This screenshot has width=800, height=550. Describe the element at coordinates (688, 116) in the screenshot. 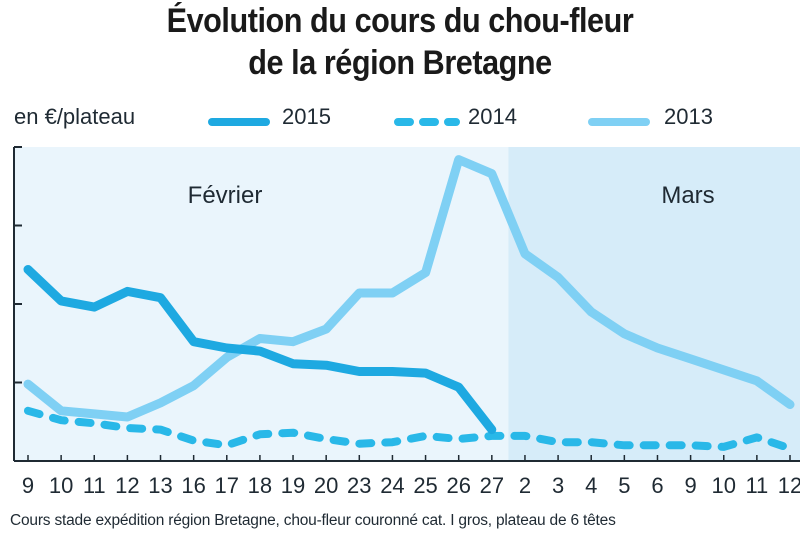

I see `legend-label-2013: 2013` at that location.